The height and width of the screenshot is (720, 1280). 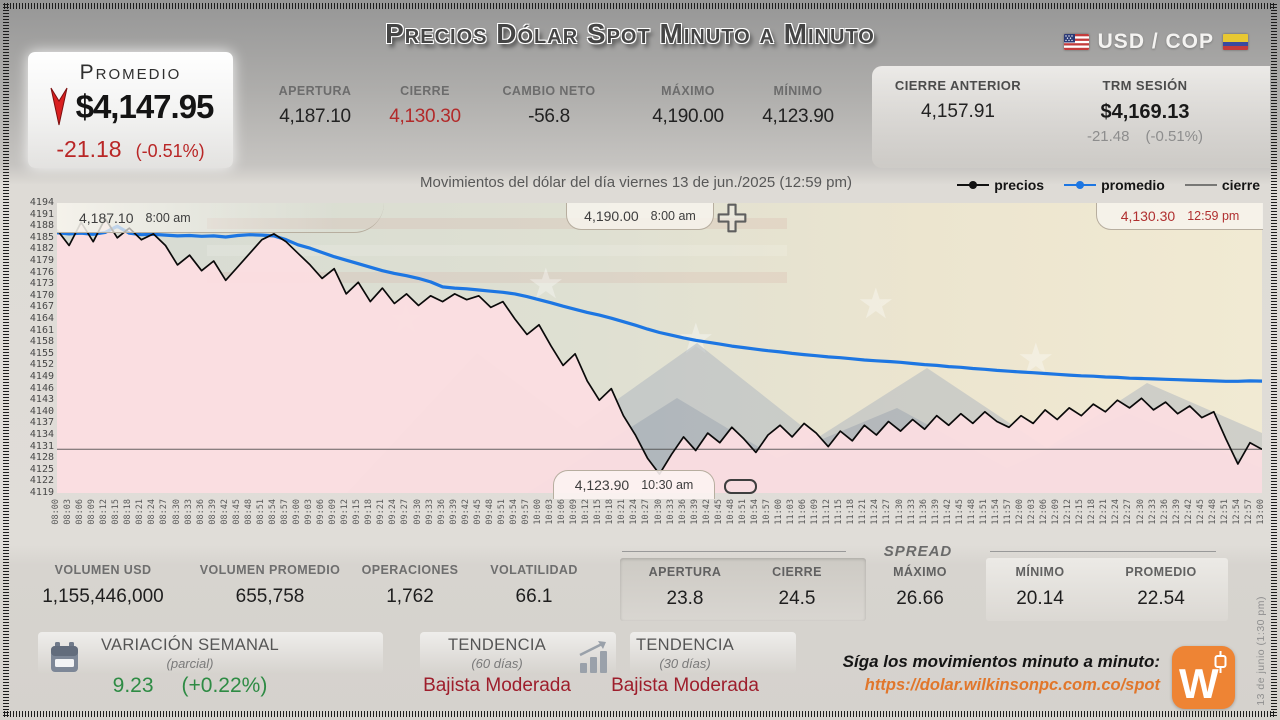 What do you see at coordinates (453, 512) in the screenshot?
I see `x-tick-label: 09:39` at bounding box center [453, 512].